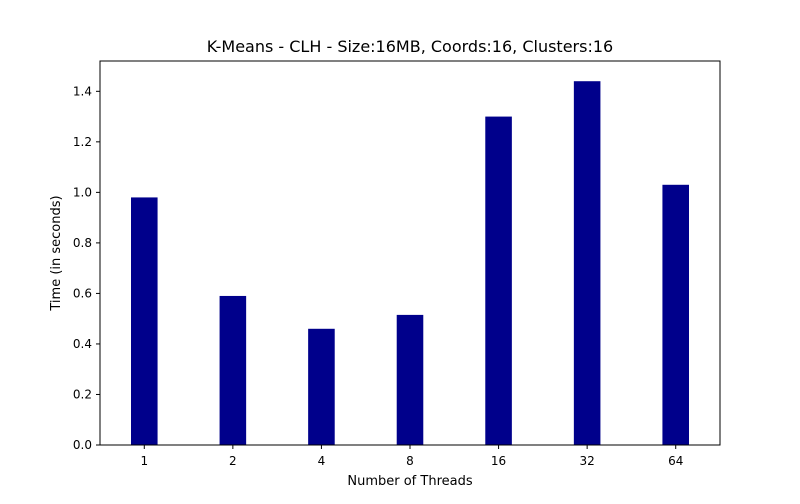 The image size is (800, 504). Describe the element at coordinates (675, 461) in the screenshot. I see `x-tick-label: 64` at that location.